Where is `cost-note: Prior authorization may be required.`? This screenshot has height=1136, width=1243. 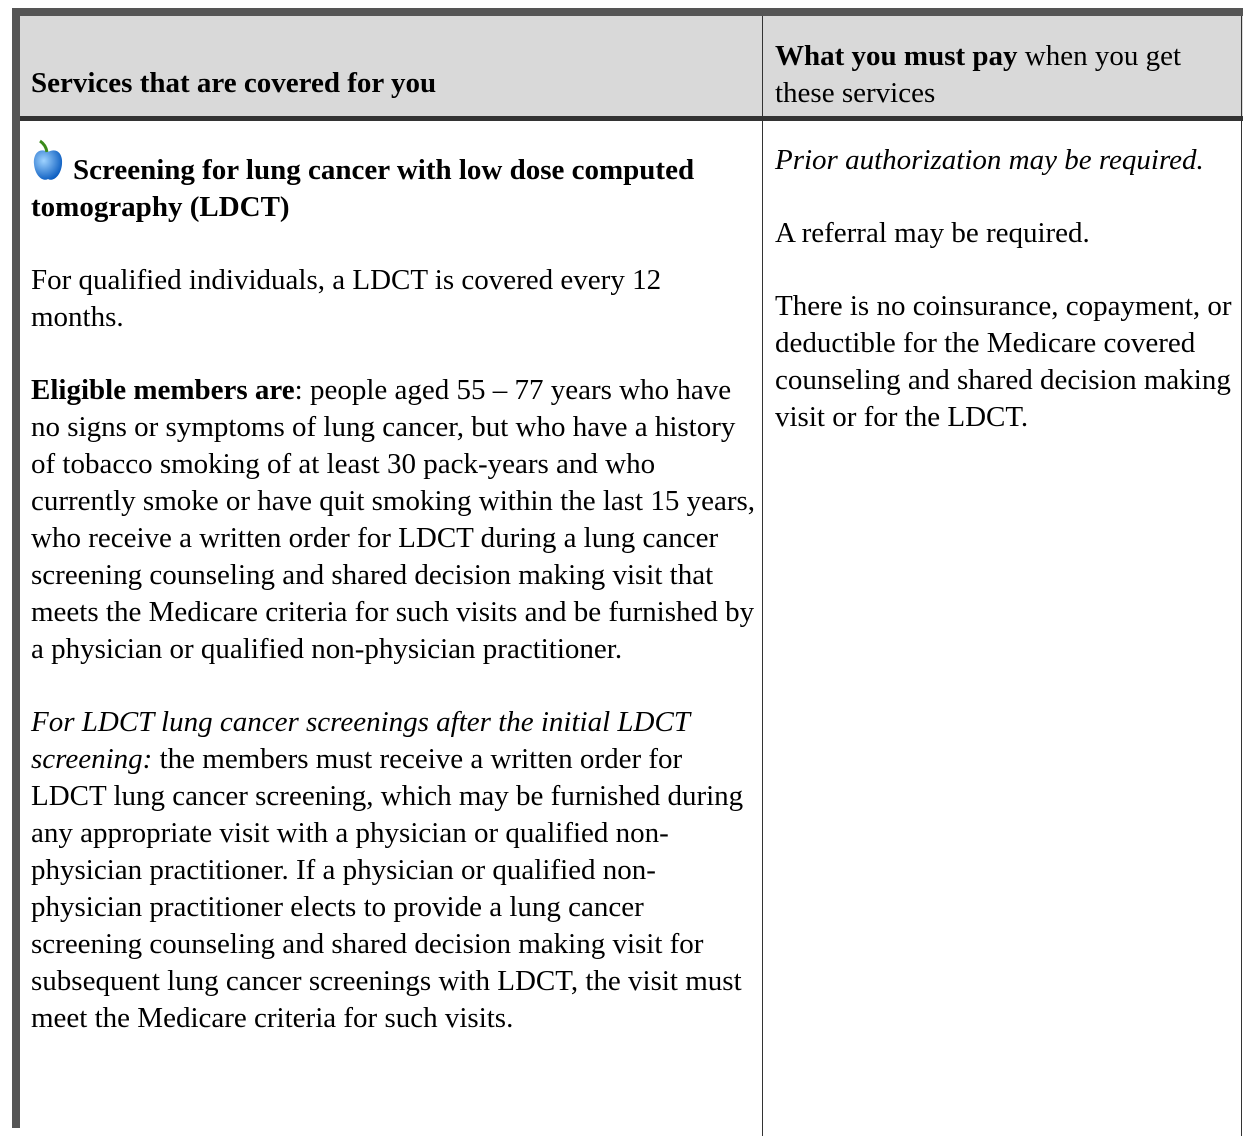
cost-note: Prior authorization may be required. is located at coordinates (1005, 160).